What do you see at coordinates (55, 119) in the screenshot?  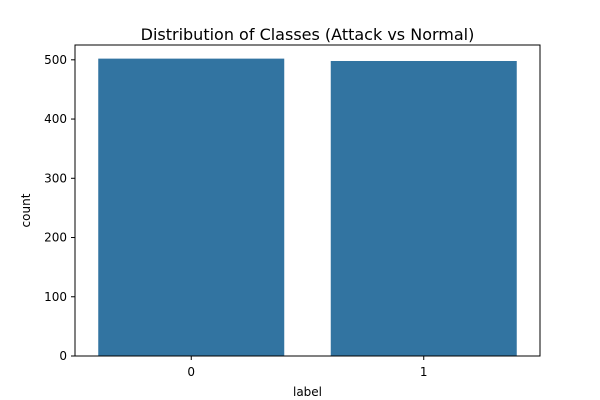 I see `y-tick-label-400: 400` at bounding box center [55, 119].